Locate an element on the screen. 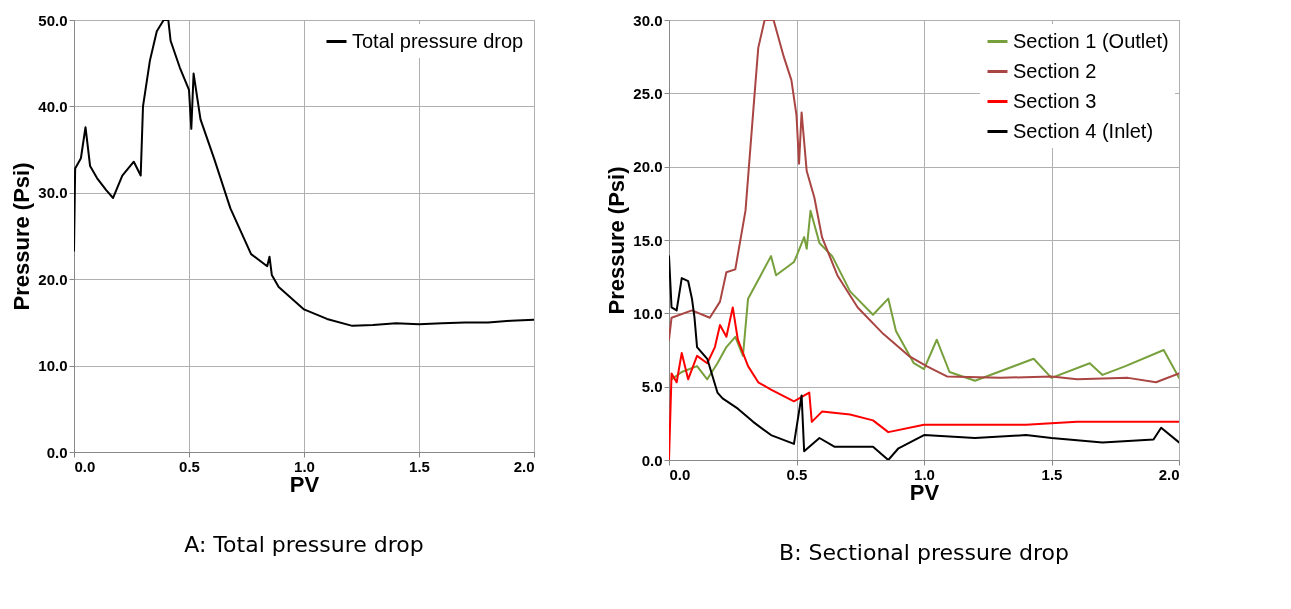  y-tick-label: 25.0 is located at coordinates (648, 93).